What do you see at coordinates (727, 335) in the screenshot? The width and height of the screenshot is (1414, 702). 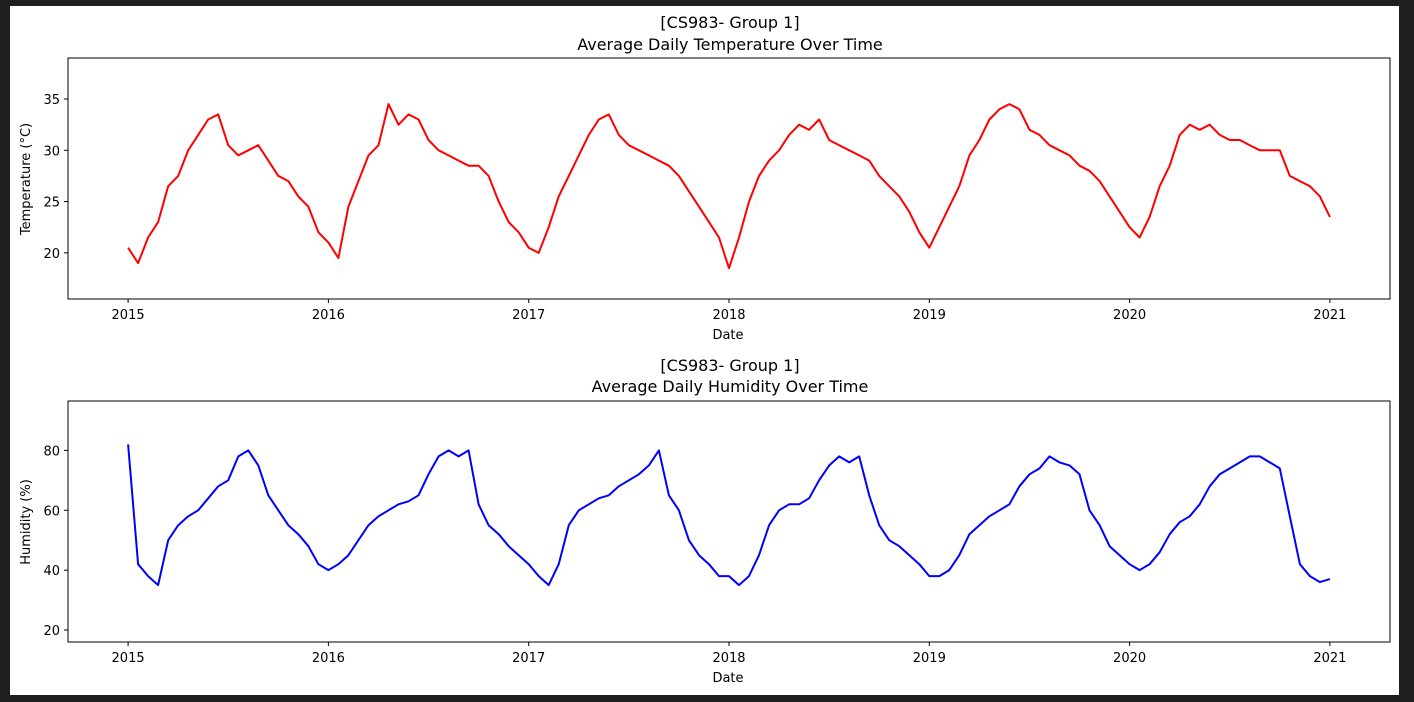 I see `temperature-x-axis-label: Date` at bounding box center [727, 335].